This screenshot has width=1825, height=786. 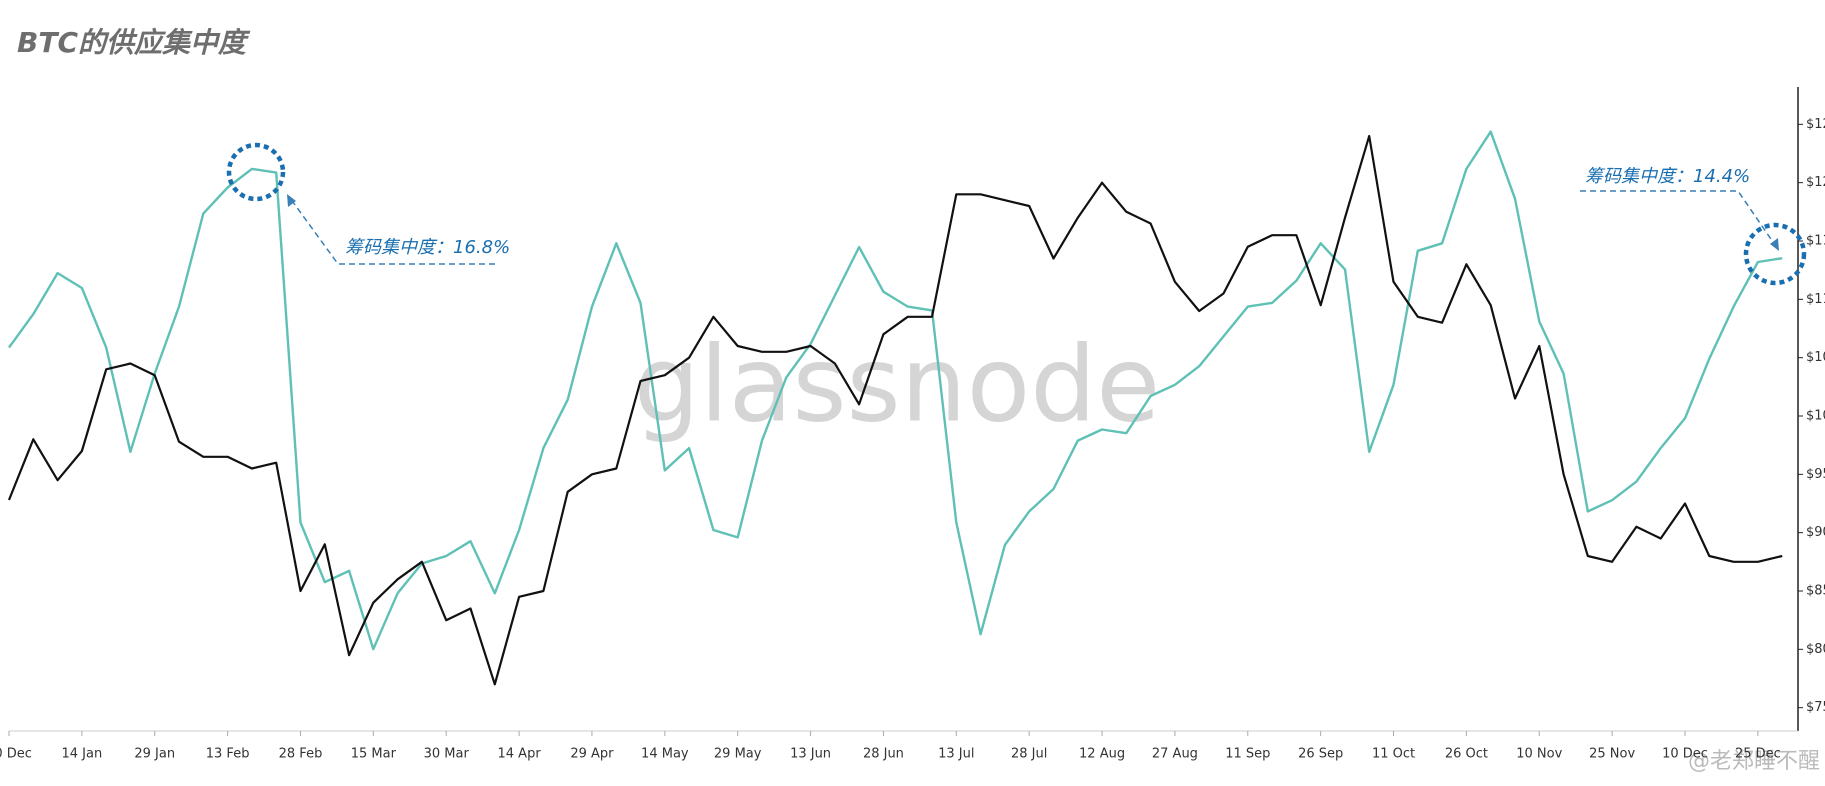 I want to click on x-tick-label: 29 Jan, so click(x=154, y=754).